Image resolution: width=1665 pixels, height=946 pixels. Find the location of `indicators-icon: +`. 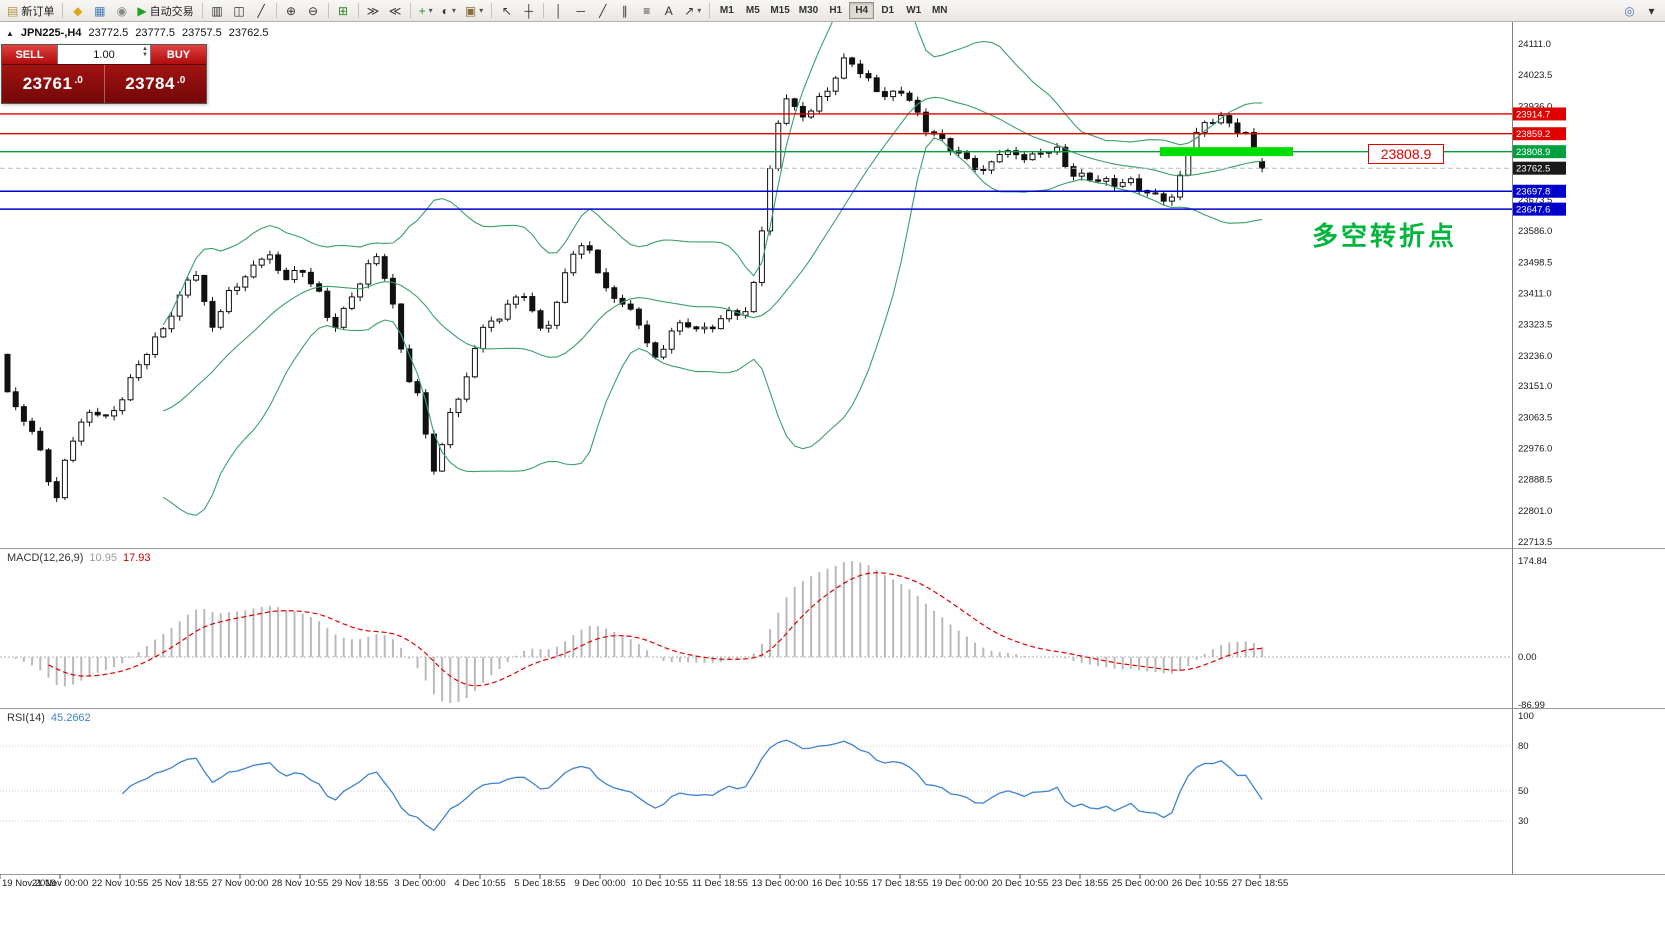

indicators-icon: + is located at coordinates (422, 10).